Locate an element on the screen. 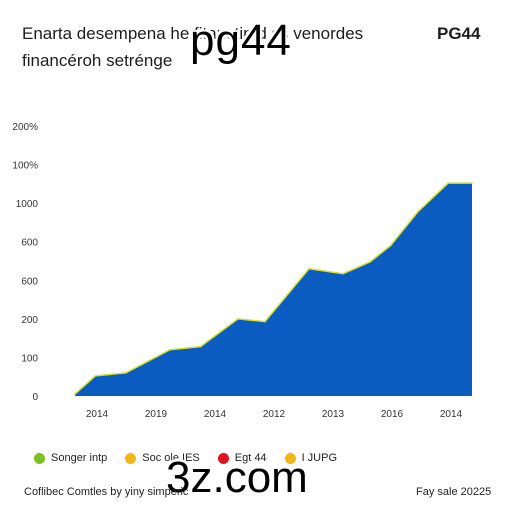 This screenshot has width=512, height=512. footer-source: Coflibec Comtles by yiny simperic is located at coordinates (106, 492).